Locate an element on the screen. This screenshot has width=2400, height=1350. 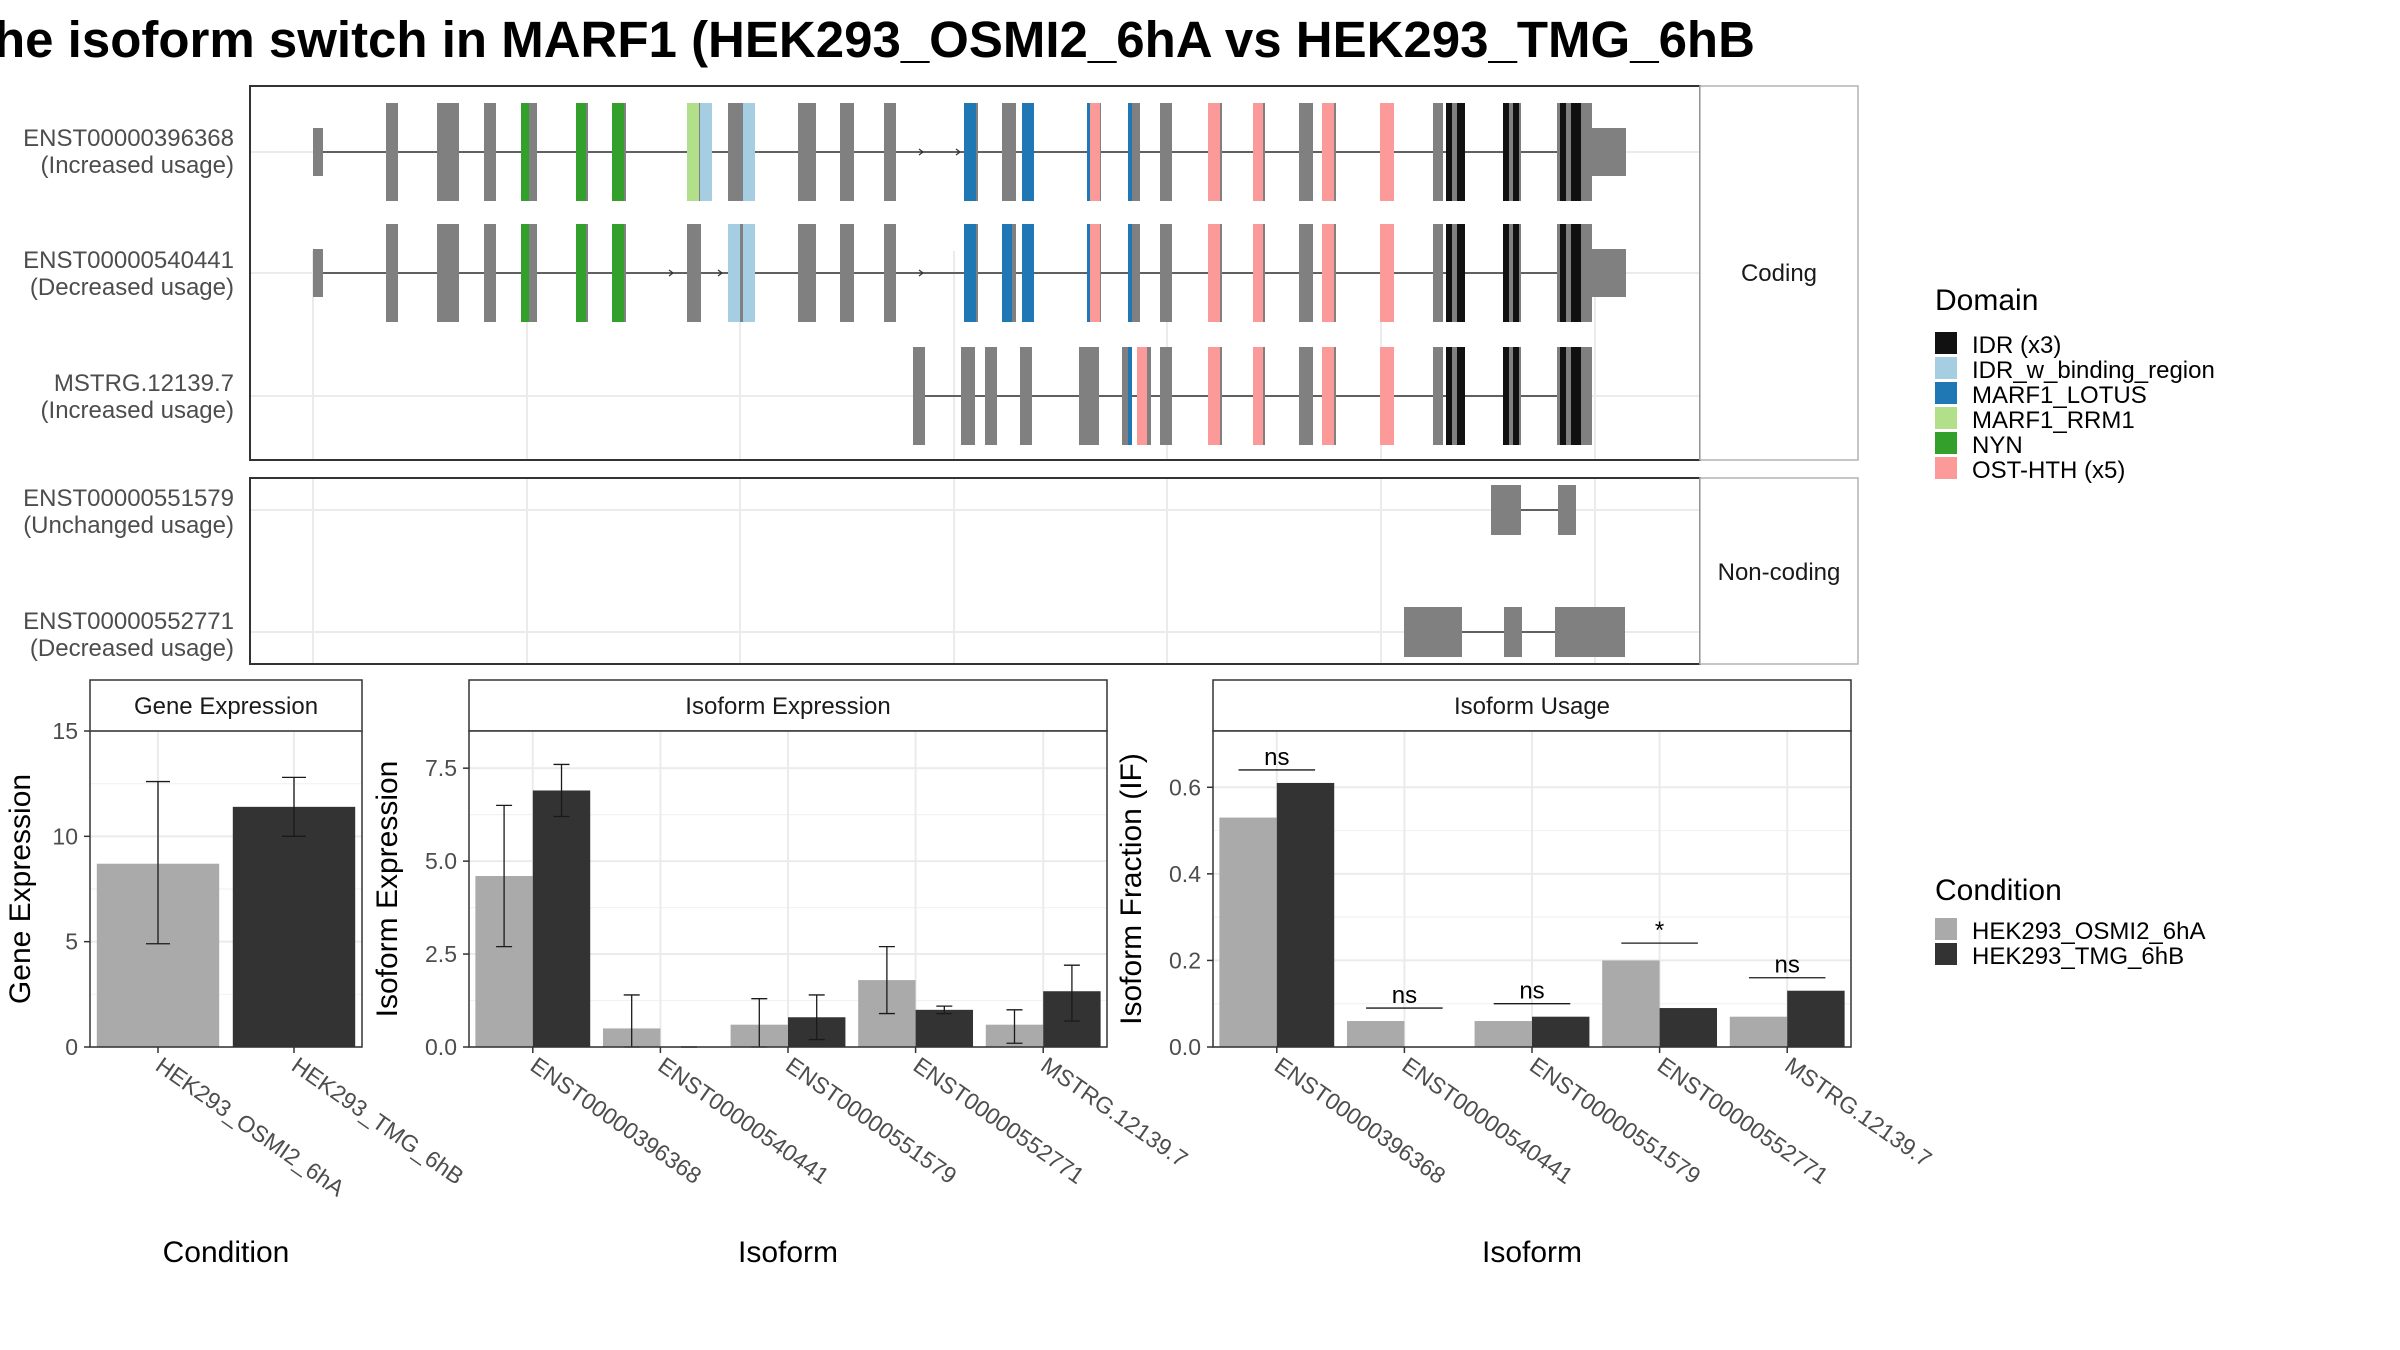
y-tick-label: 10 is located at coordinates (65, 836).